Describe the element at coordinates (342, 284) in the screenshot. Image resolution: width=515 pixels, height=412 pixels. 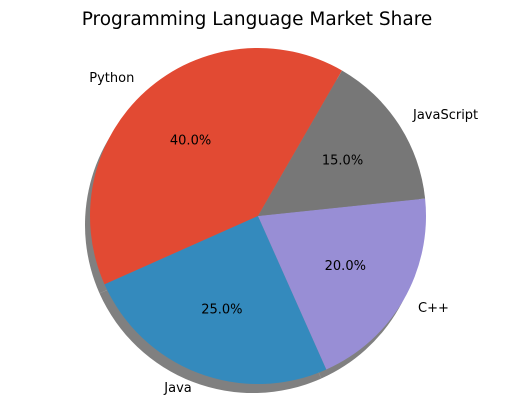
I see `slice-cpp` at that location.